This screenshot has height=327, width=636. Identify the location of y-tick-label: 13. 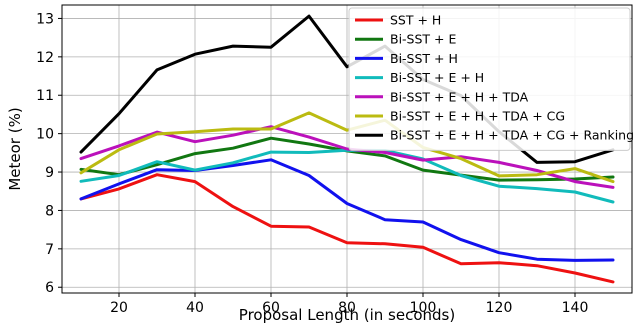
(45, 19).